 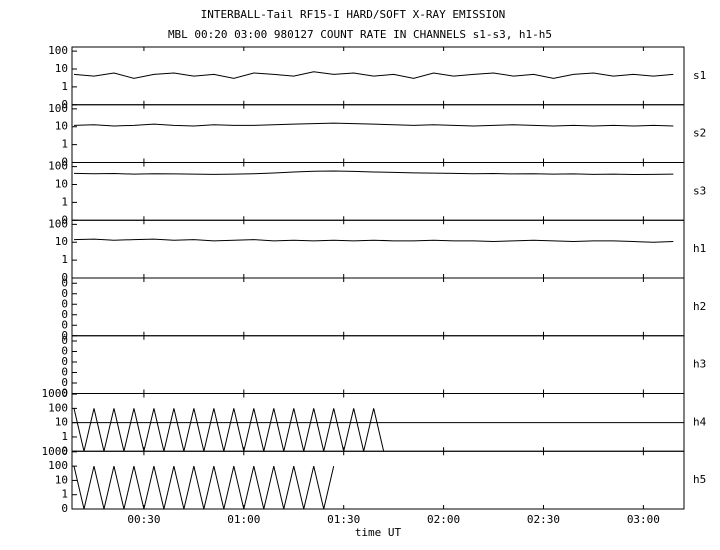 What do you see at coordinates (243, 519) in the screenshot?
I see `x-tick-label: 01:00` at bounding box center [243, 519].